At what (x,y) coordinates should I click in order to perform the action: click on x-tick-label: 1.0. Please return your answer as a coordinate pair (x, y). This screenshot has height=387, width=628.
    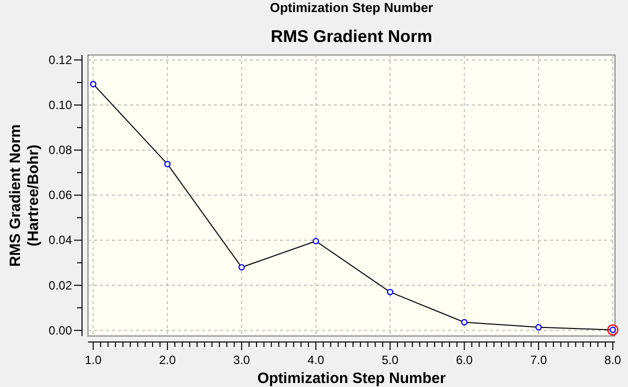
    Looking at the image, I should click on (93, 360).